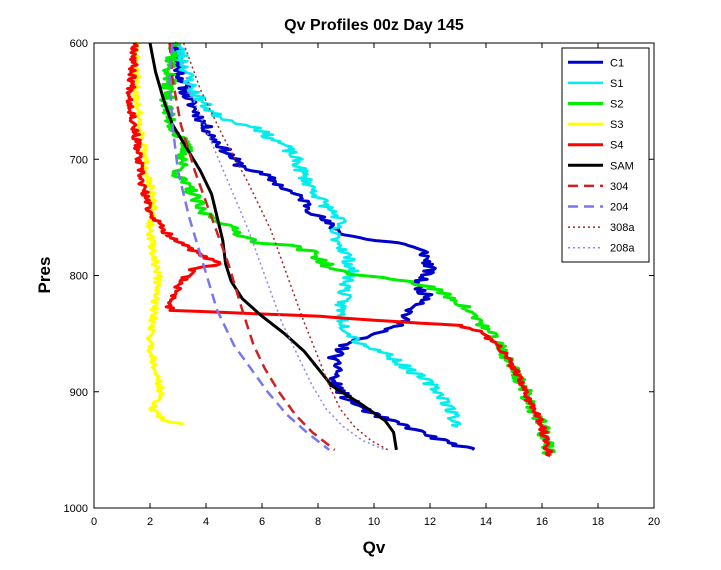  I want to click on legend-label: 304, so click(619, 187).